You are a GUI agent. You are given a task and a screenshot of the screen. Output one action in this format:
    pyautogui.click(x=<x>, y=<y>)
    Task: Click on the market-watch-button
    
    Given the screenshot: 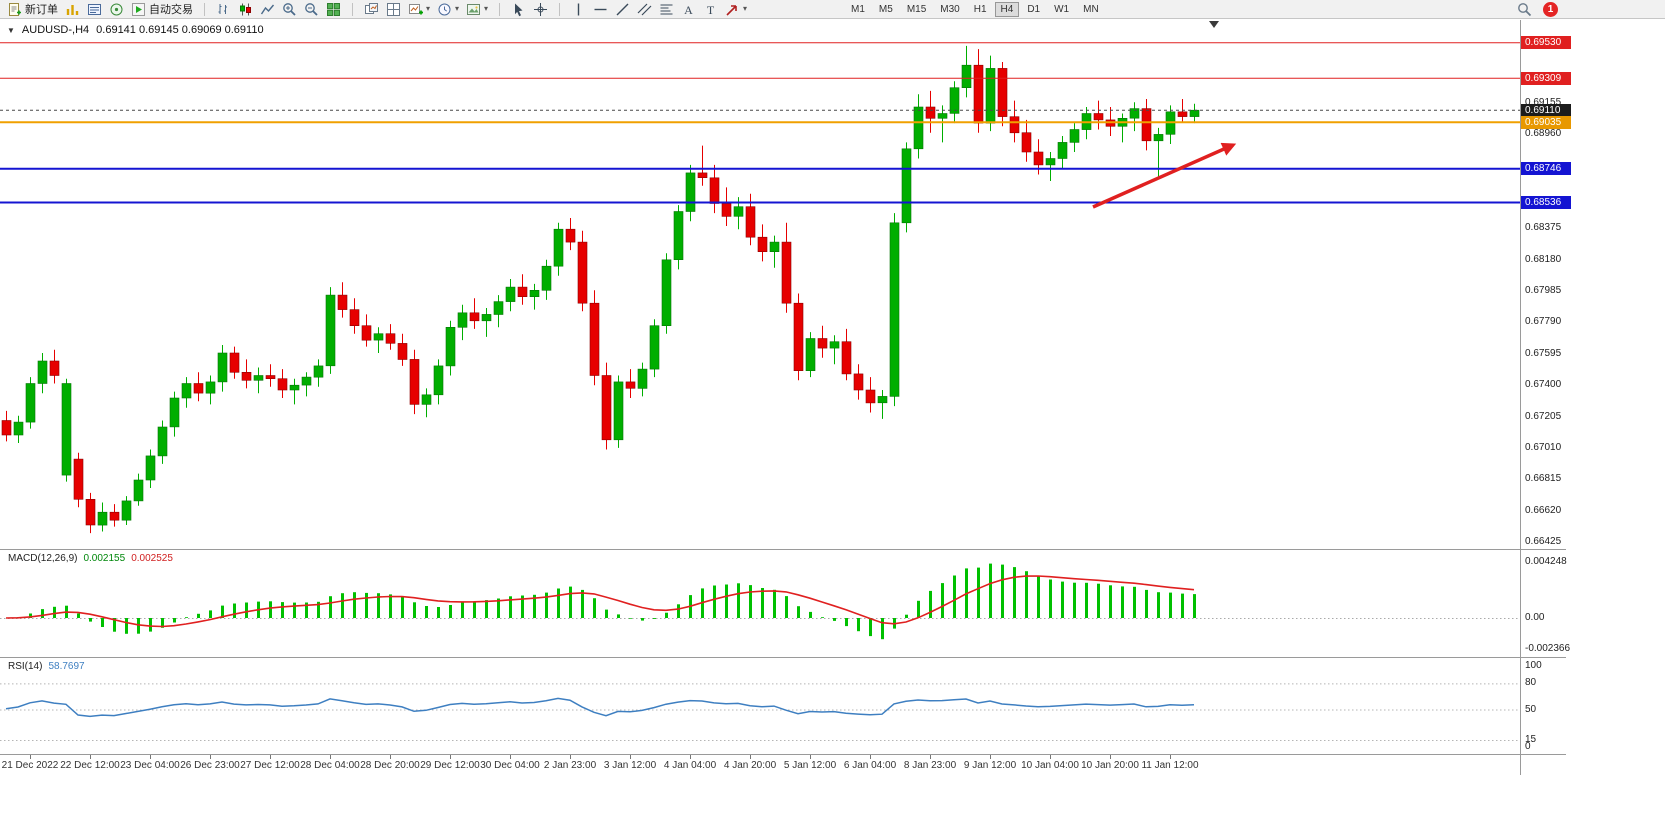 What is the action you would take?
    pyautogui.click(x=72, y=9)
    